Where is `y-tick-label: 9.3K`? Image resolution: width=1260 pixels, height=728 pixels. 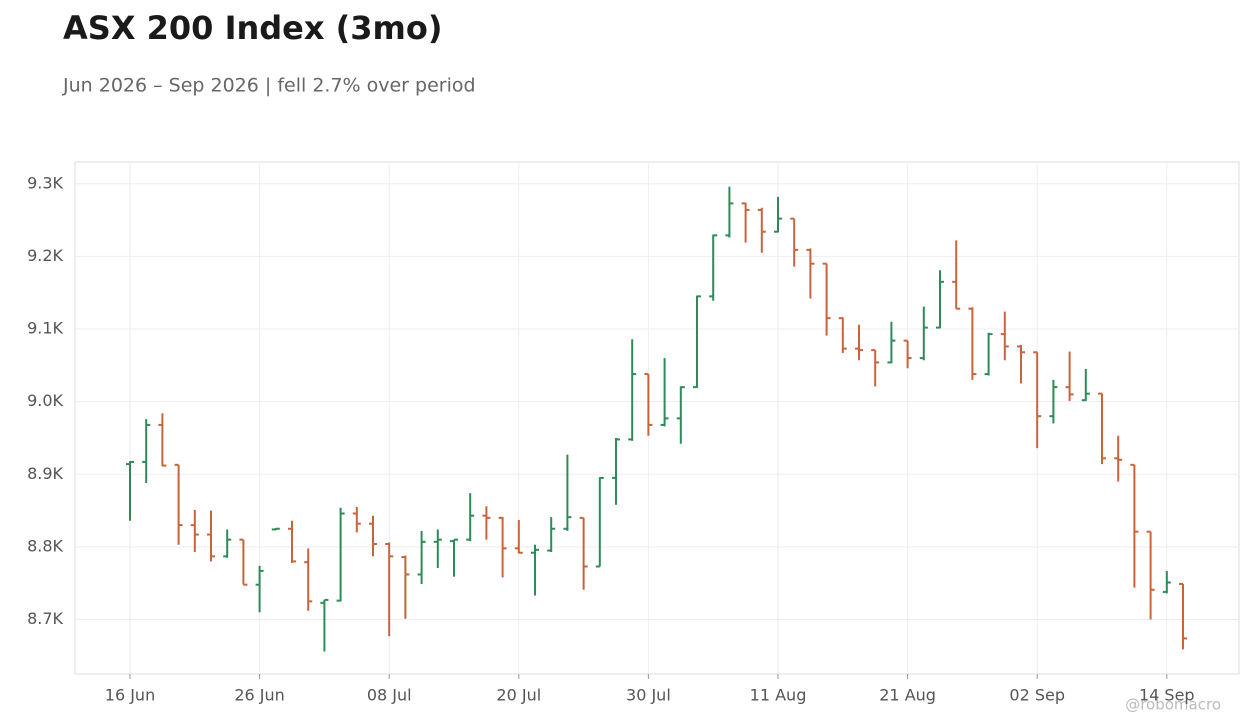 y-tick-label: 9.3K is located at coordinates (45, 182).